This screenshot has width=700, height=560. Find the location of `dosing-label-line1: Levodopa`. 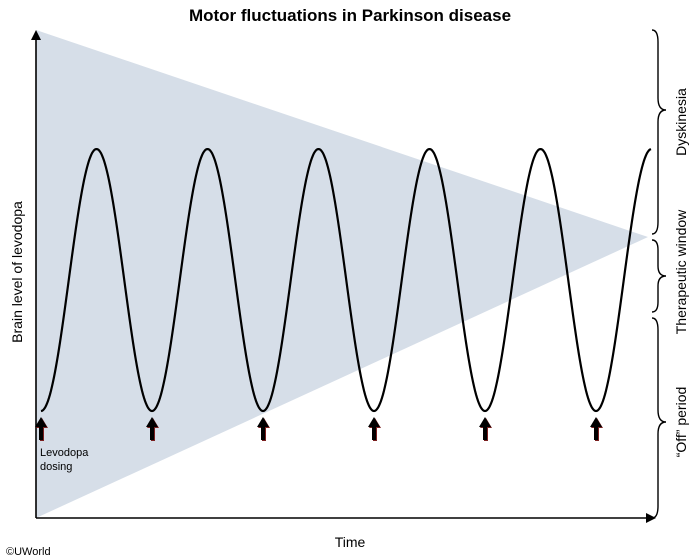

dosing-label-line1: Levodopa is located at coordinates (64, 453).